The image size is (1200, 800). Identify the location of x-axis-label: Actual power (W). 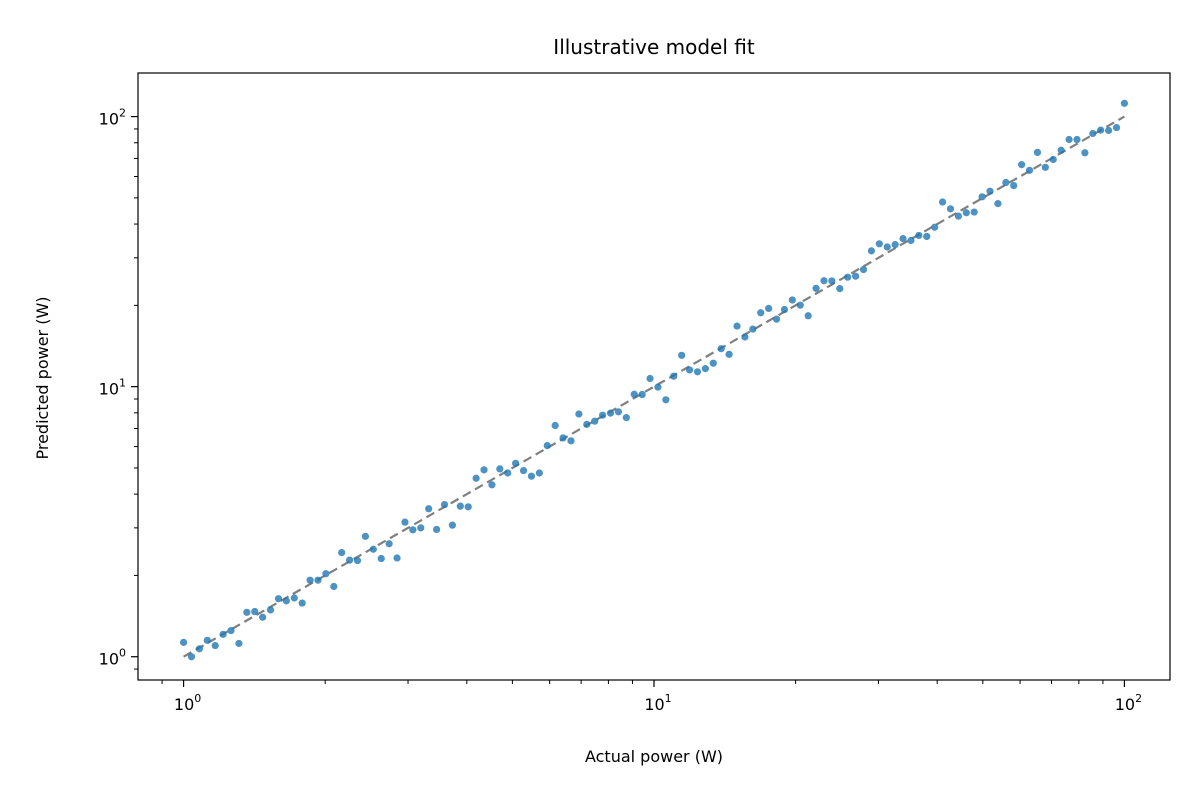
(654, 756).